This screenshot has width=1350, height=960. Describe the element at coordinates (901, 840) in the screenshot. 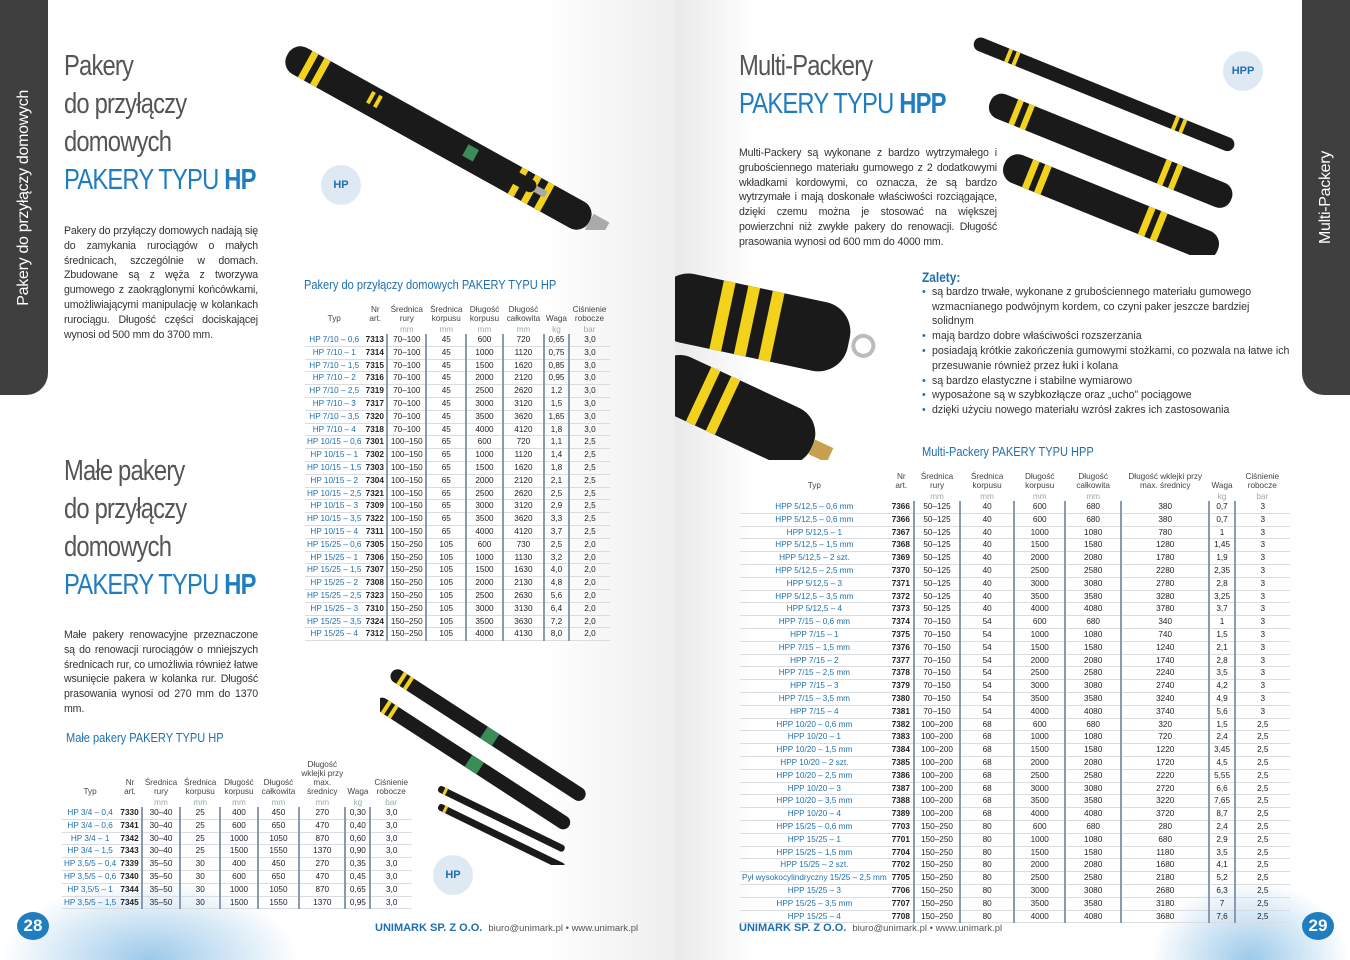

I see `article-number-cell: 7701` at that location.